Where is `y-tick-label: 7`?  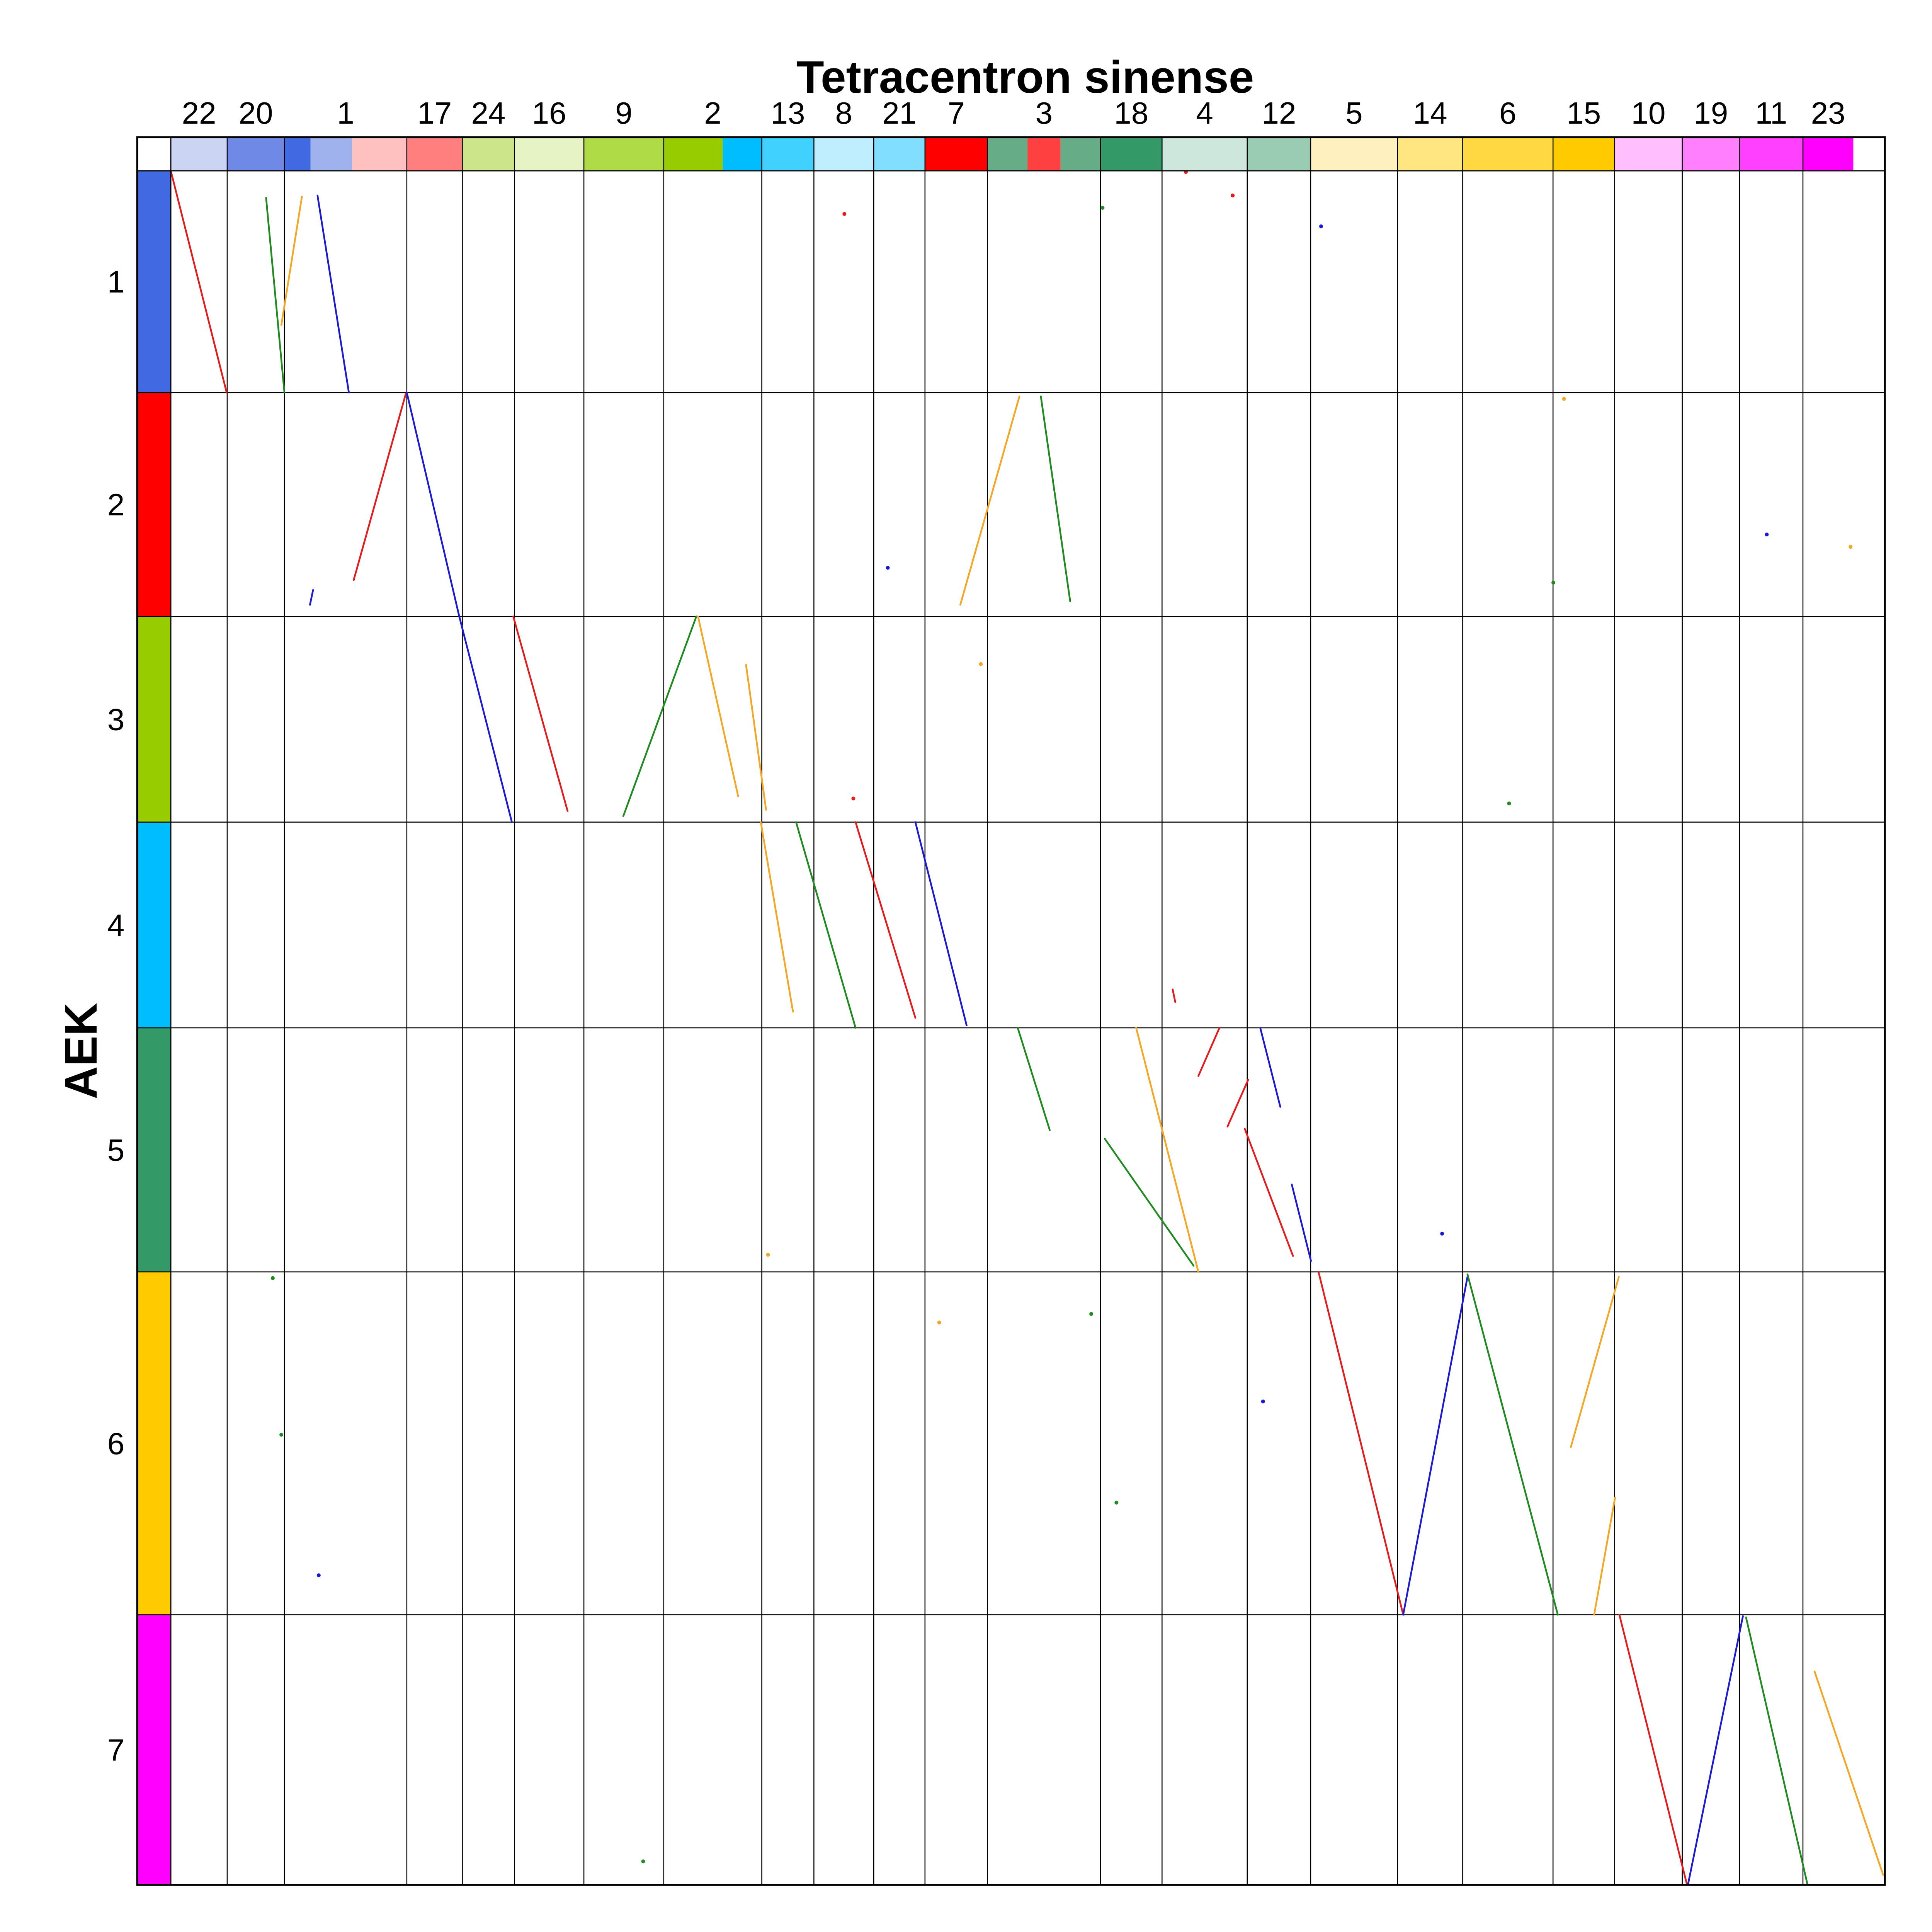
y-tick-label: 7 is located at coordinates (116, 1750).